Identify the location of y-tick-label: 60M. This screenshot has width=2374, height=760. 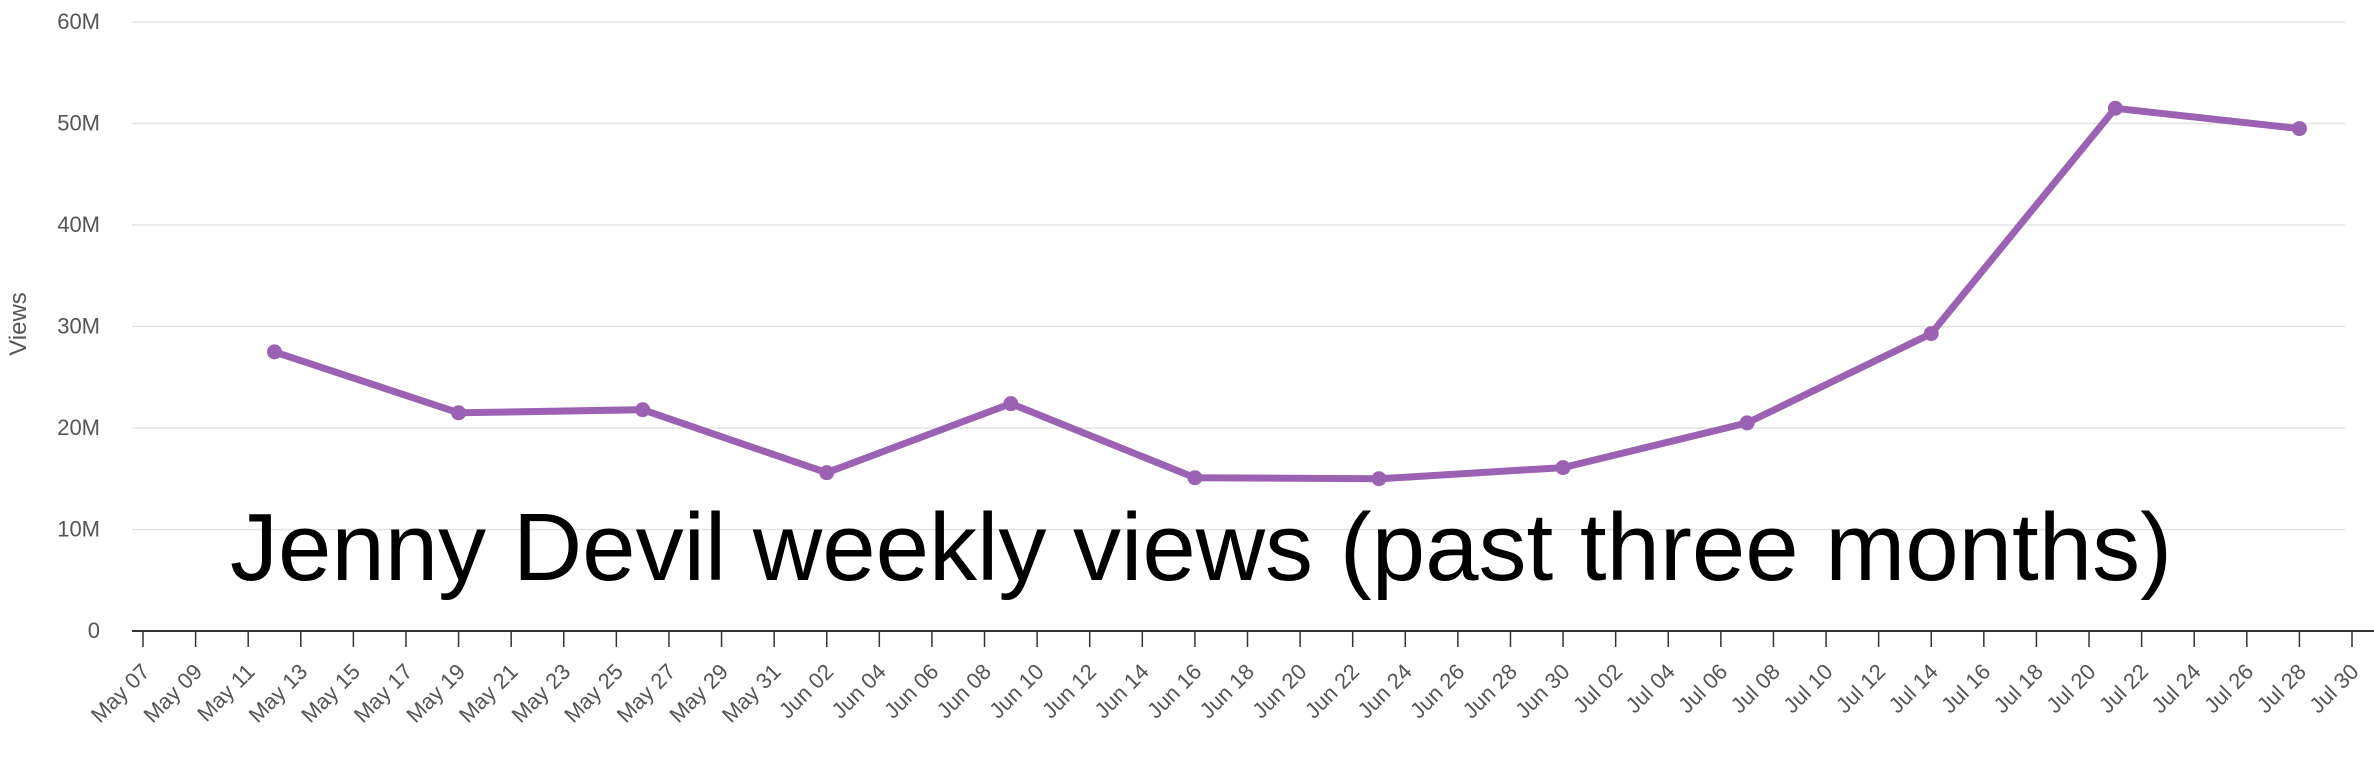
(78, 21).